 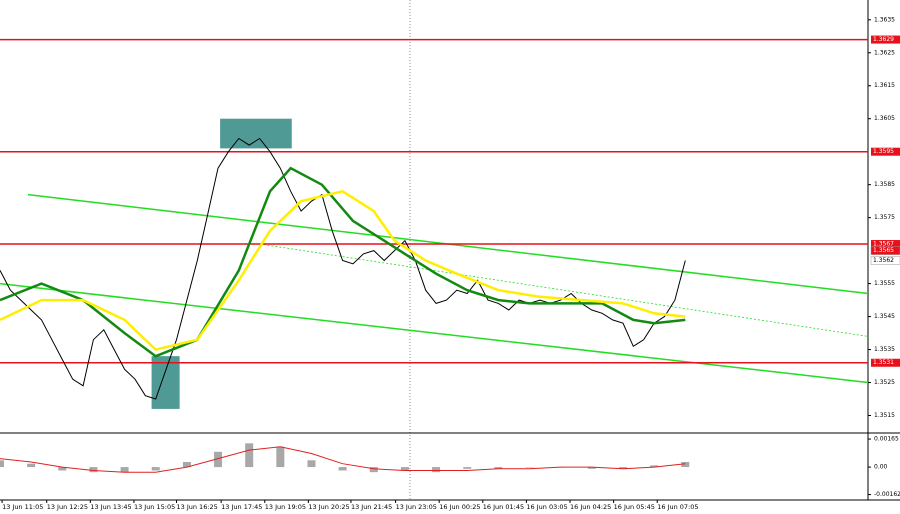 I want to click on y-tick-label: 1.3525, so click(x=884, y=382).